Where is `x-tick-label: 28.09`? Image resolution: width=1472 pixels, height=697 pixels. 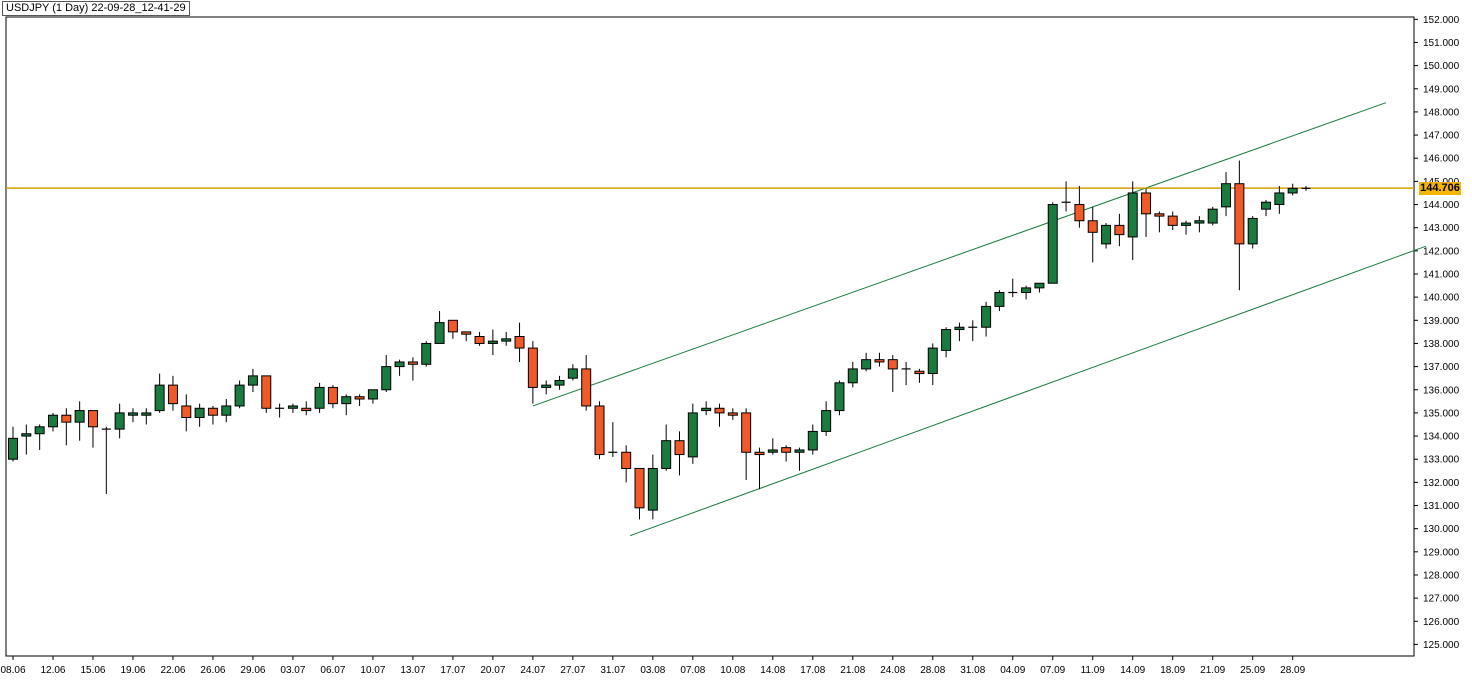 x-tick-label: 28.09 is located at coordinates (1292, 670).